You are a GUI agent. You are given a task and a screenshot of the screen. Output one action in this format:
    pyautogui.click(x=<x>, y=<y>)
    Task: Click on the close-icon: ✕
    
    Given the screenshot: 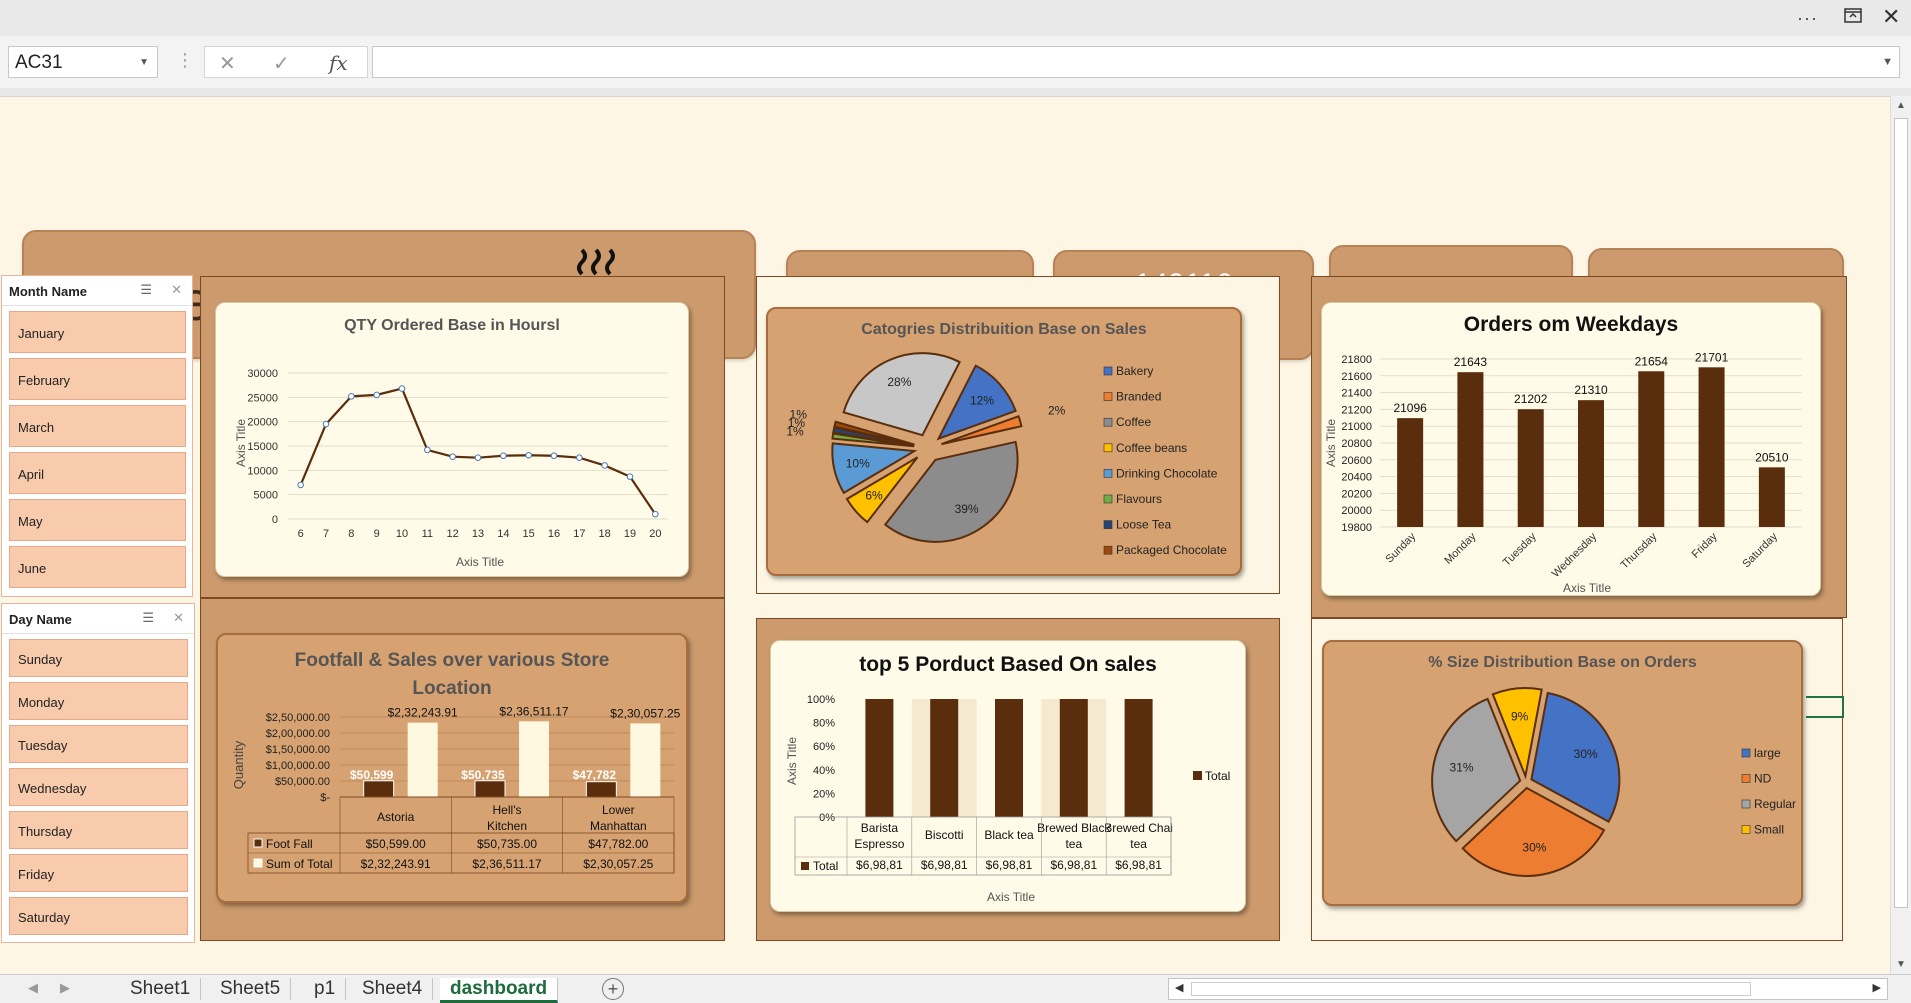 What is the action you would take?
    pyautogui.click(x=1891, y=16)
    